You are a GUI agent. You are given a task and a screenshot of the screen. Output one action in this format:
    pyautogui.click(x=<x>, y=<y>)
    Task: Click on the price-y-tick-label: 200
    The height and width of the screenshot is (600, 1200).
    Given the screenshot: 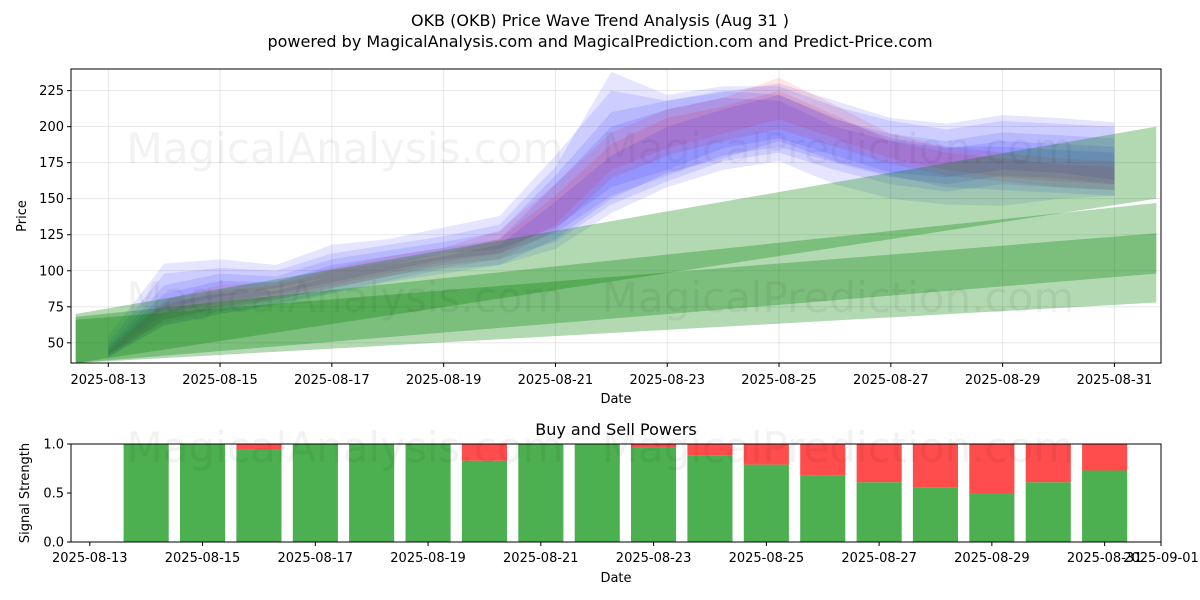 What is the action you would take?
    pyautogui.click(x=51, y=127)
    